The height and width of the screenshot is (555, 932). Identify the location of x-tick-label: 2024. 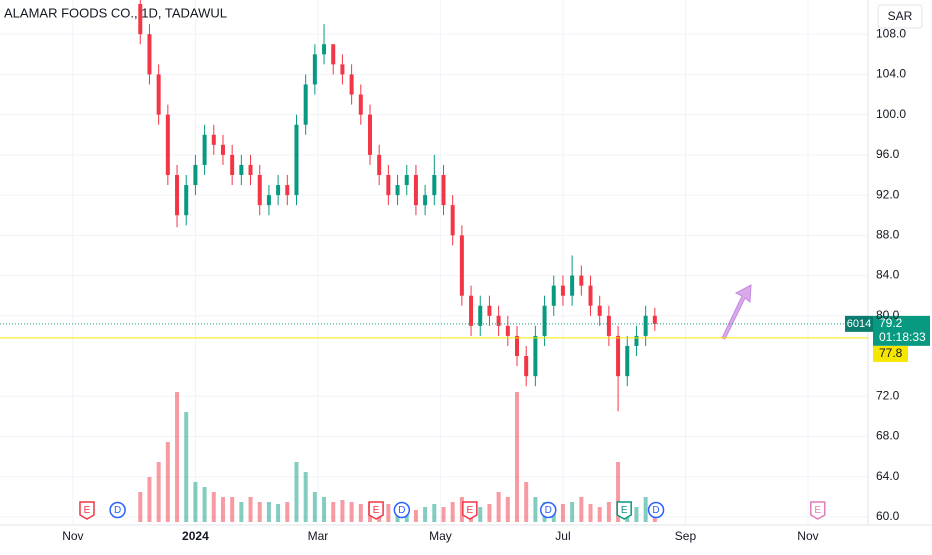
(195, 536).